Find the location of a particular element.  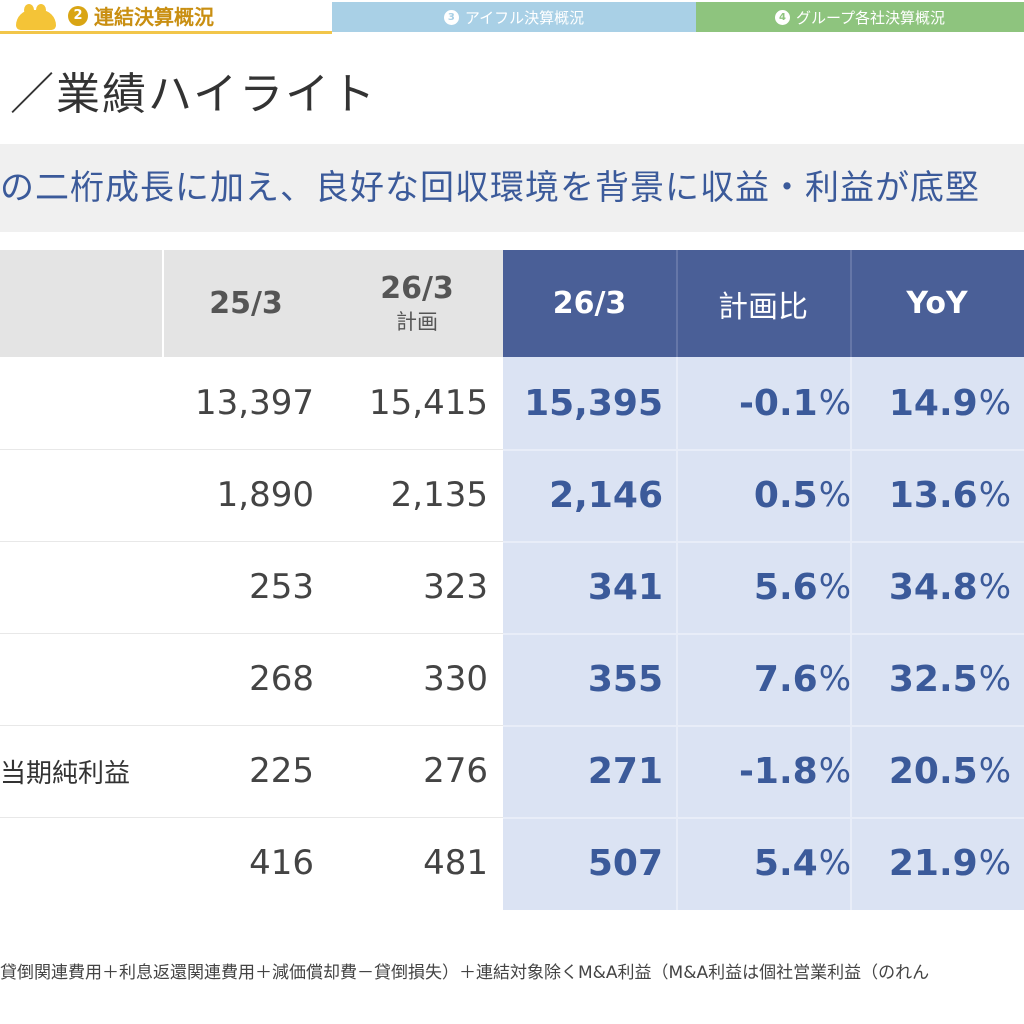

cell-vs-plan: -0.1% is located at coordinates (794, 403).